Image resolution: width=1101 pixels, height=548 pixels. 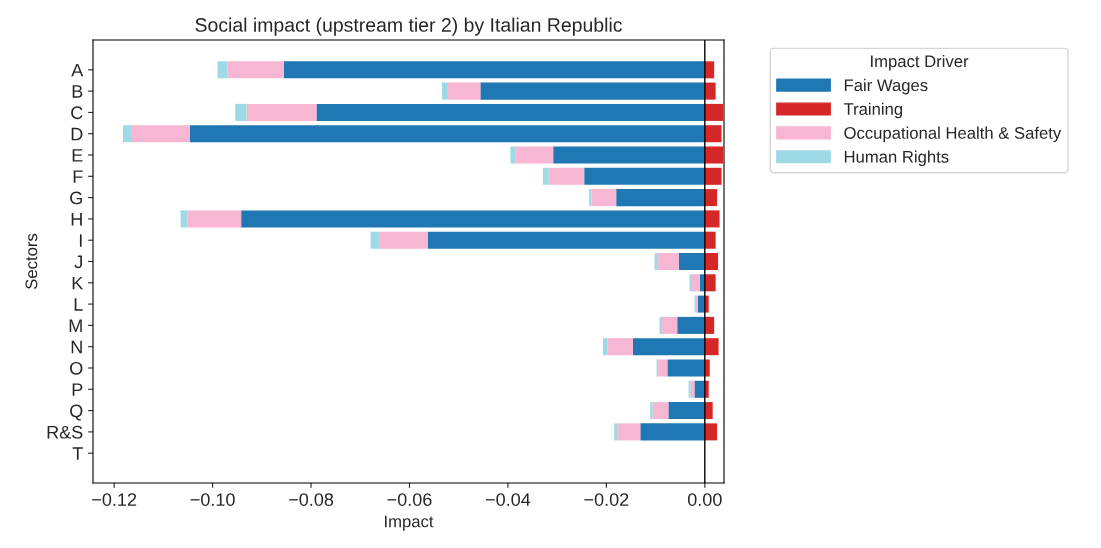 I want to click on y-axis-title: Sectors, so click(x=31, y=261).